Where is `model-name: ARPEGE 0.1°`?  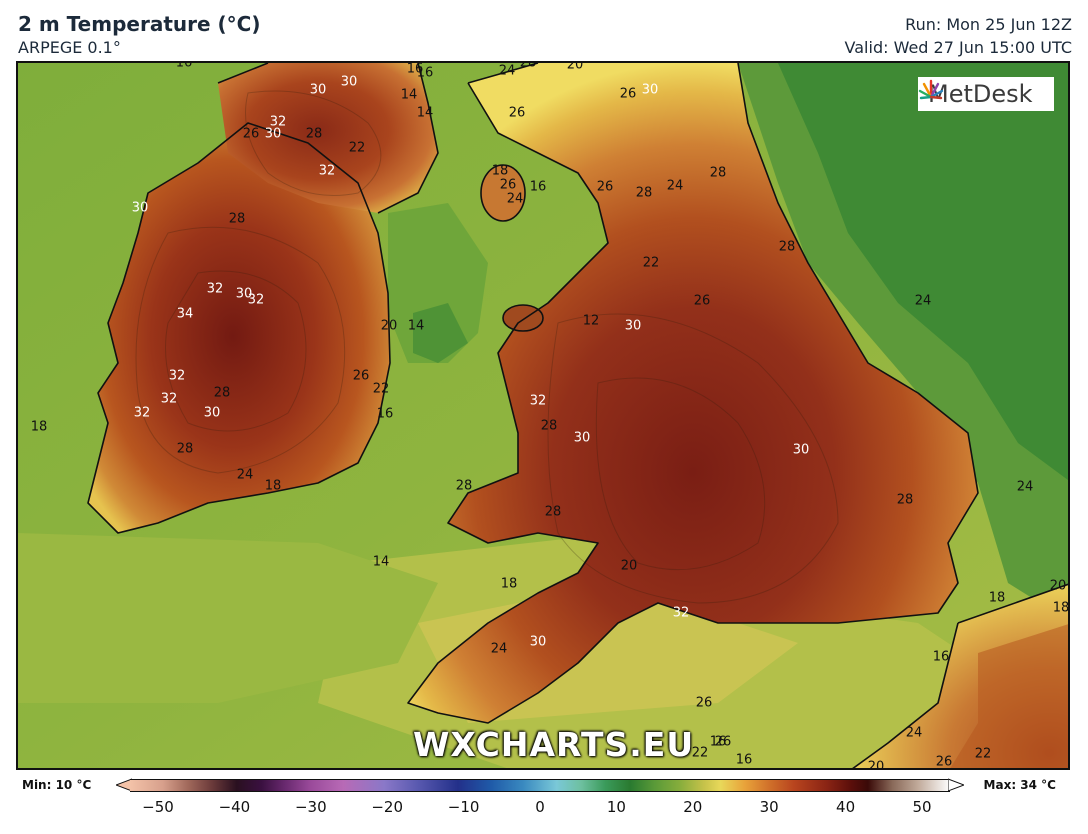 model-name: ARPEGE 0.1° is located at coordinates (69, 47).